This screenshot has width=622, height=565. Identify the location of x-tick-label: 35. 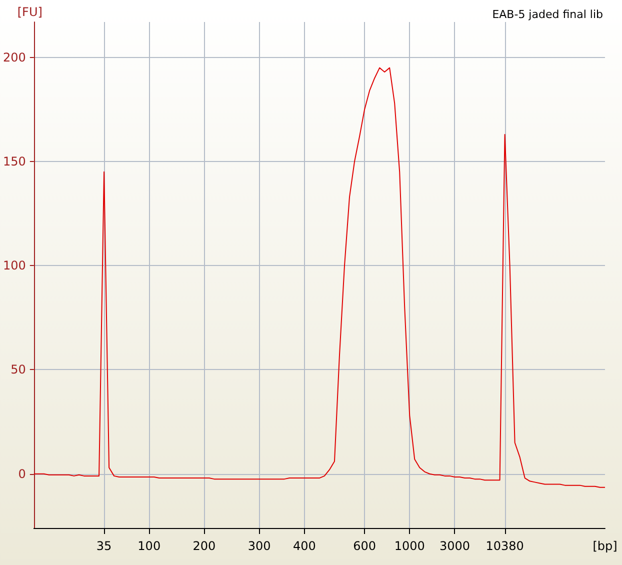
(104, 546).